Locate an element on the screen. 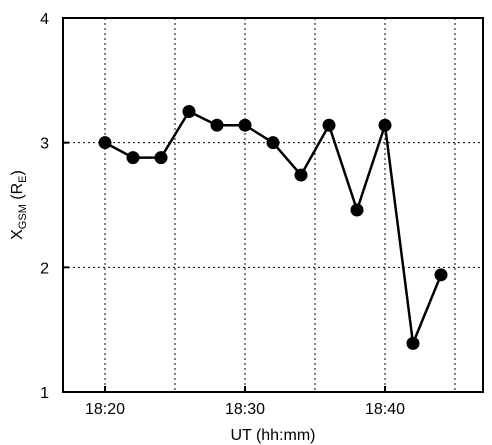  x-axis-title: UT (hh:mm) is located at coordinates (272, 435).